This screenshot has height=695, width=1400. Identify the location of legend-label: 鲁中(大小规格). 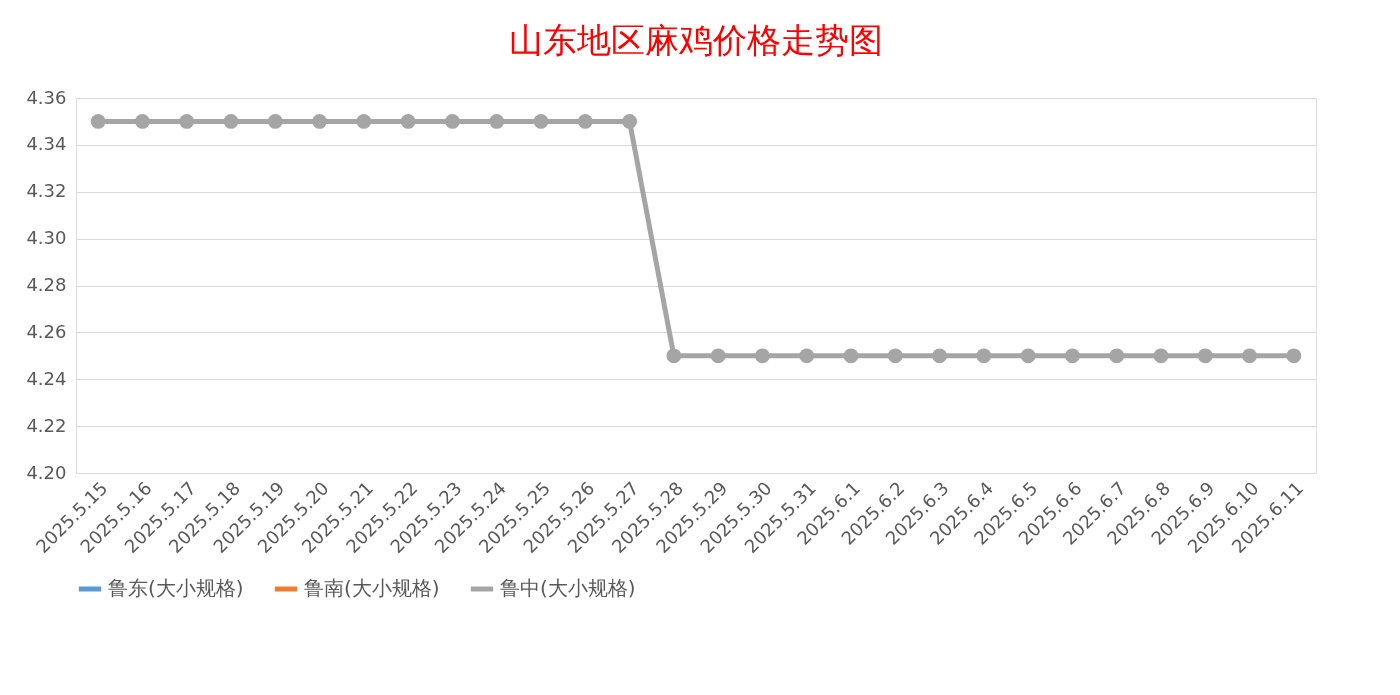
(568, 588).